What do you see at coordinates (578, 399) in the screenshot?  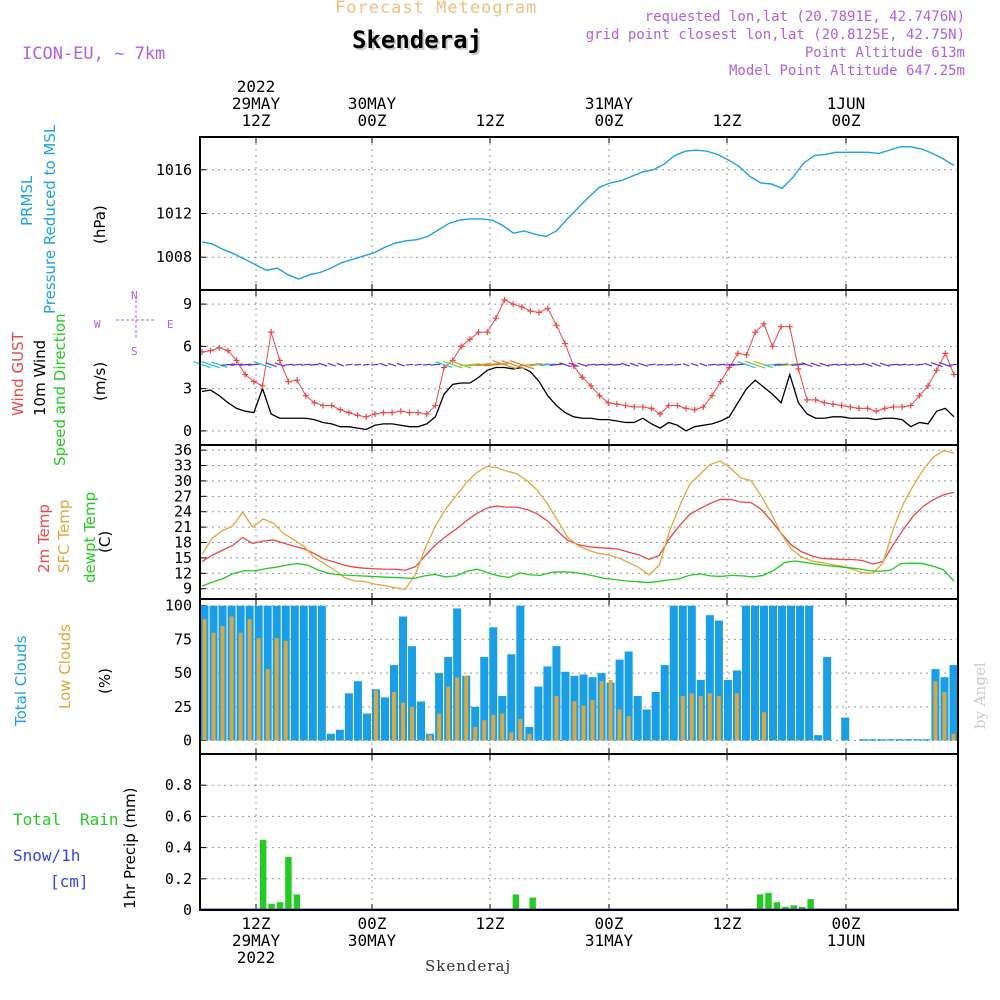 I see `wind-line` at bounding box center [578, 399].